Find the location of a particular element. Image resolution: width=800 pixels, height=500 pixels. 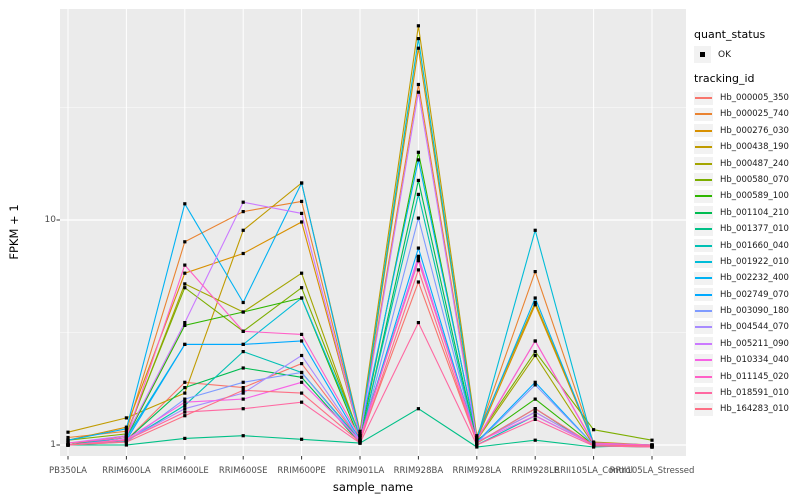

legend-item-label: Hb_011145_020 is located at coordinates (754, 376).